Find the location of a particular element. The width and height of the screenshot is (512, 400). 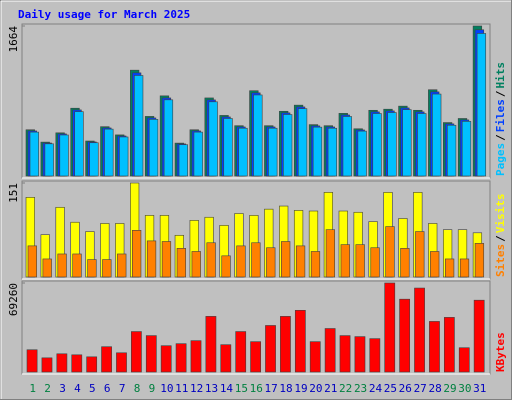

chart-title: Daily usage for March 2025 is located at coordinates (104, 14).